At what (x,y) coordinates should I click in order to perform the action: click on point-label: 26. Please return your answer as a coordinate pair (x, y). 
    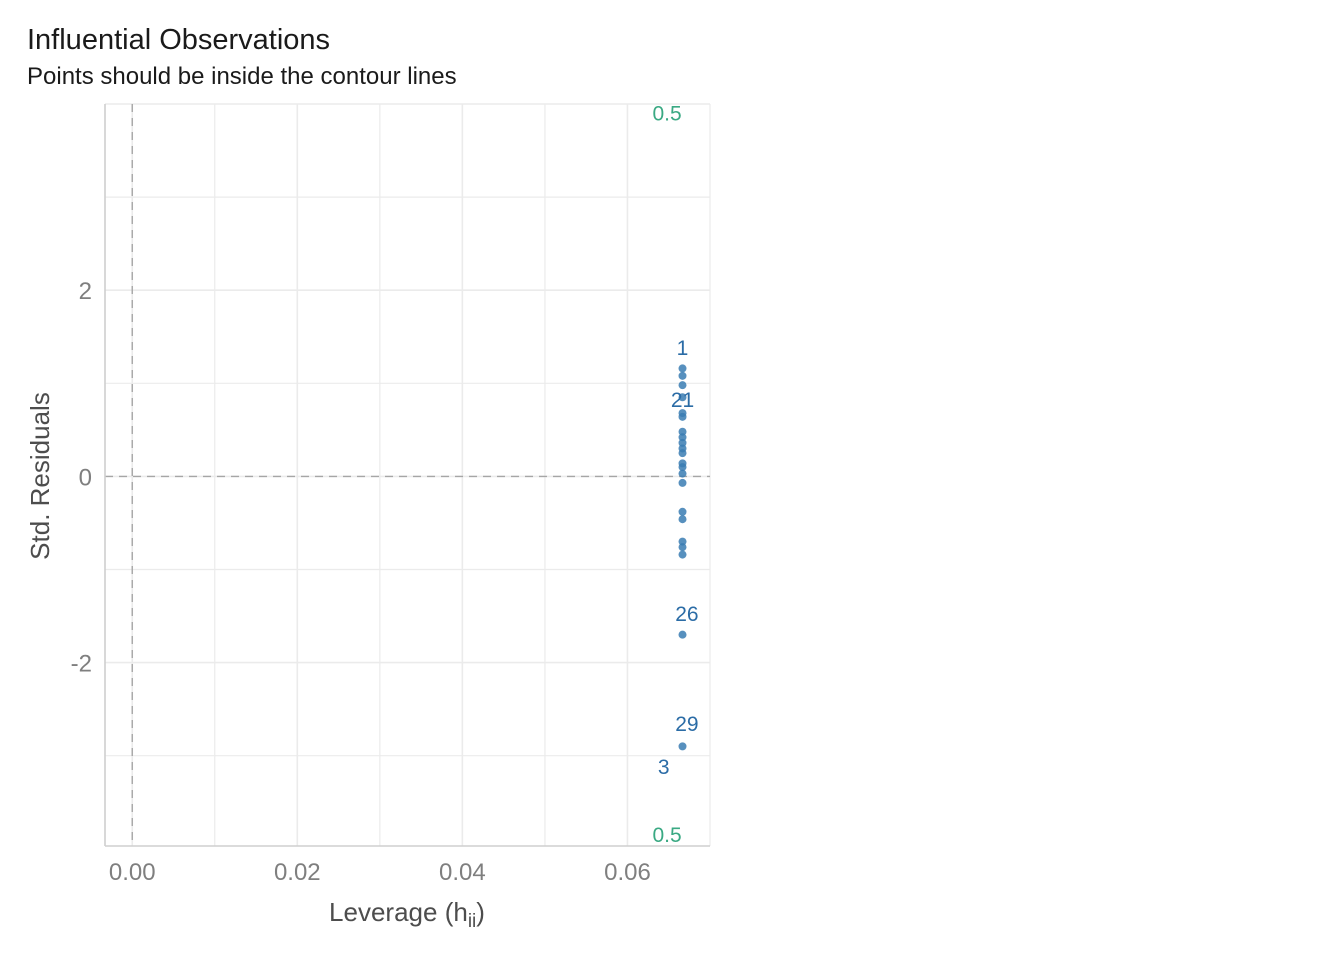
    Looking at the image, I should click on (686, 614).